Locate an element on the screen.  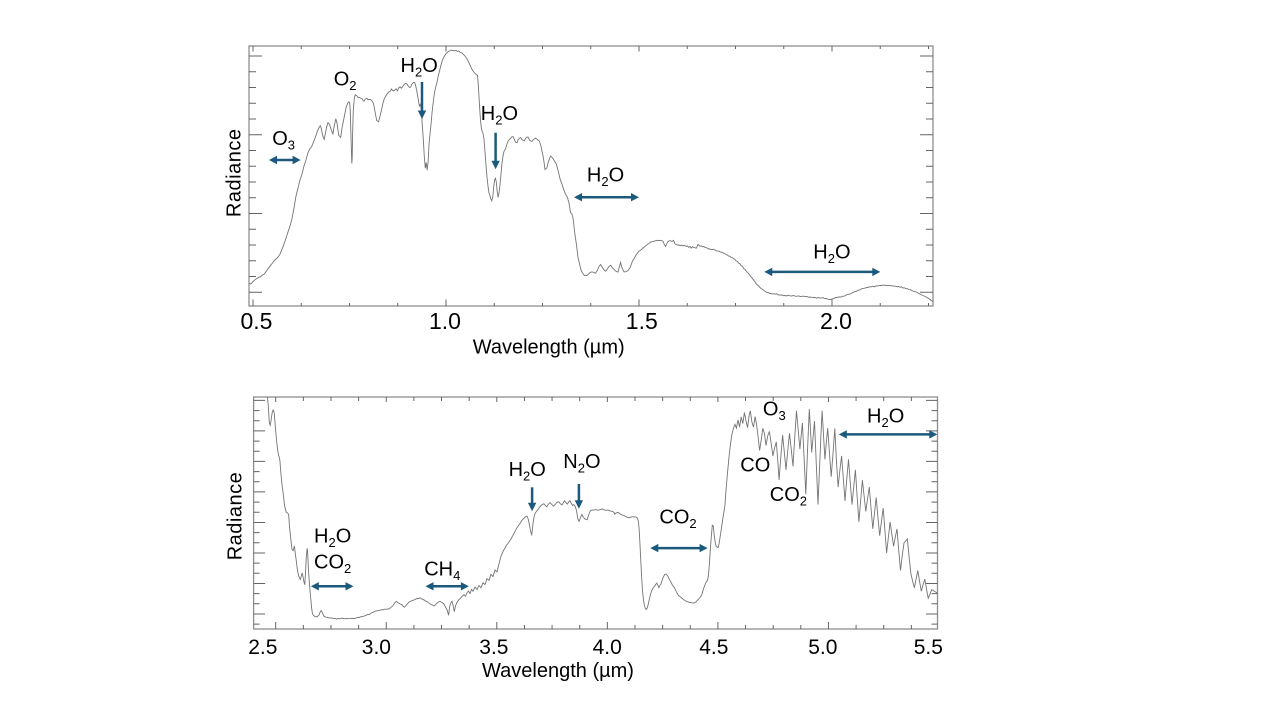
svg-text: 2.5 is located at coordinates (262, 647).